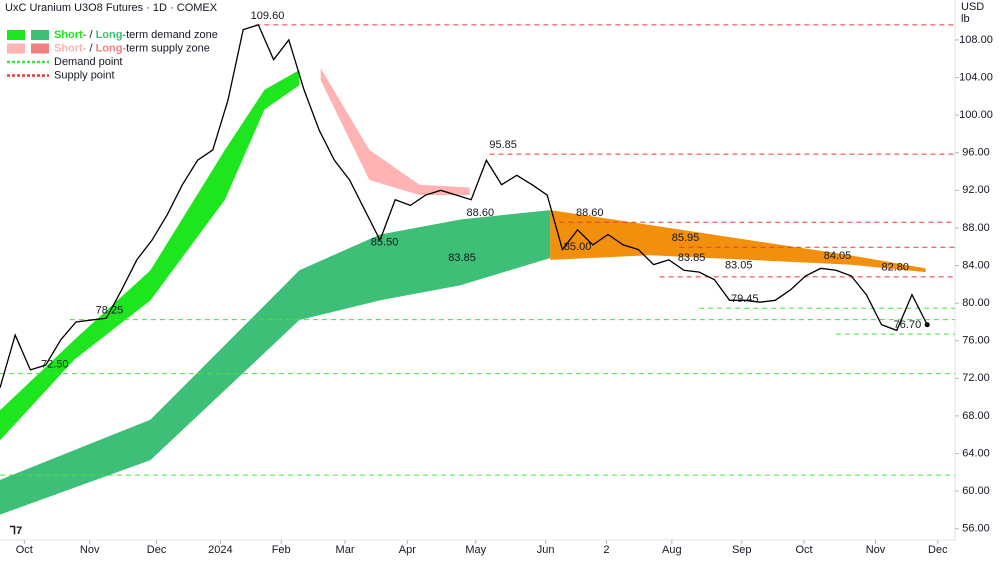 The image size is (1000, 562). I want to click on price-annotation: 83.05, so click(739, 265).